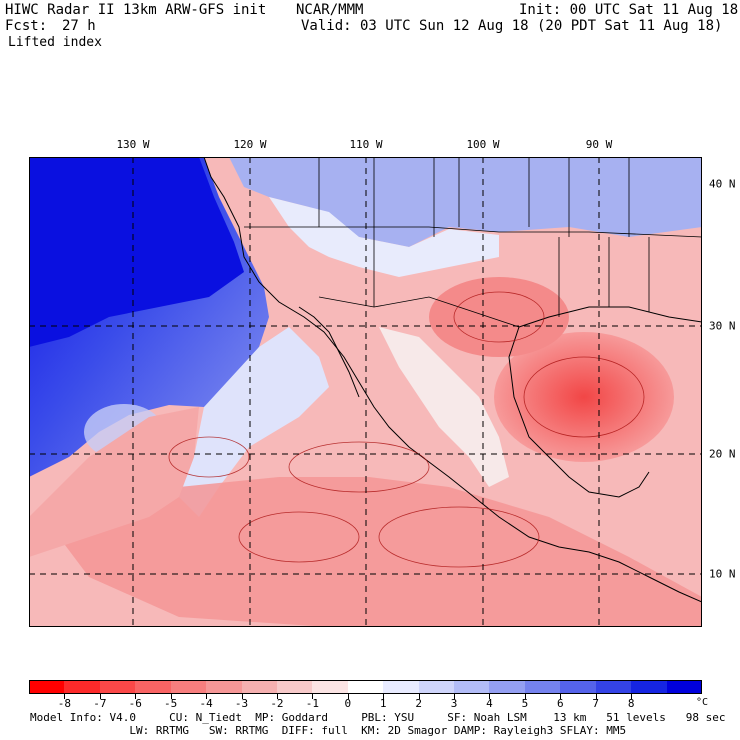  Describe the element at coordinates (560, 703) in the screenshot. I see `colorbar-tick-label: 6` at that location.